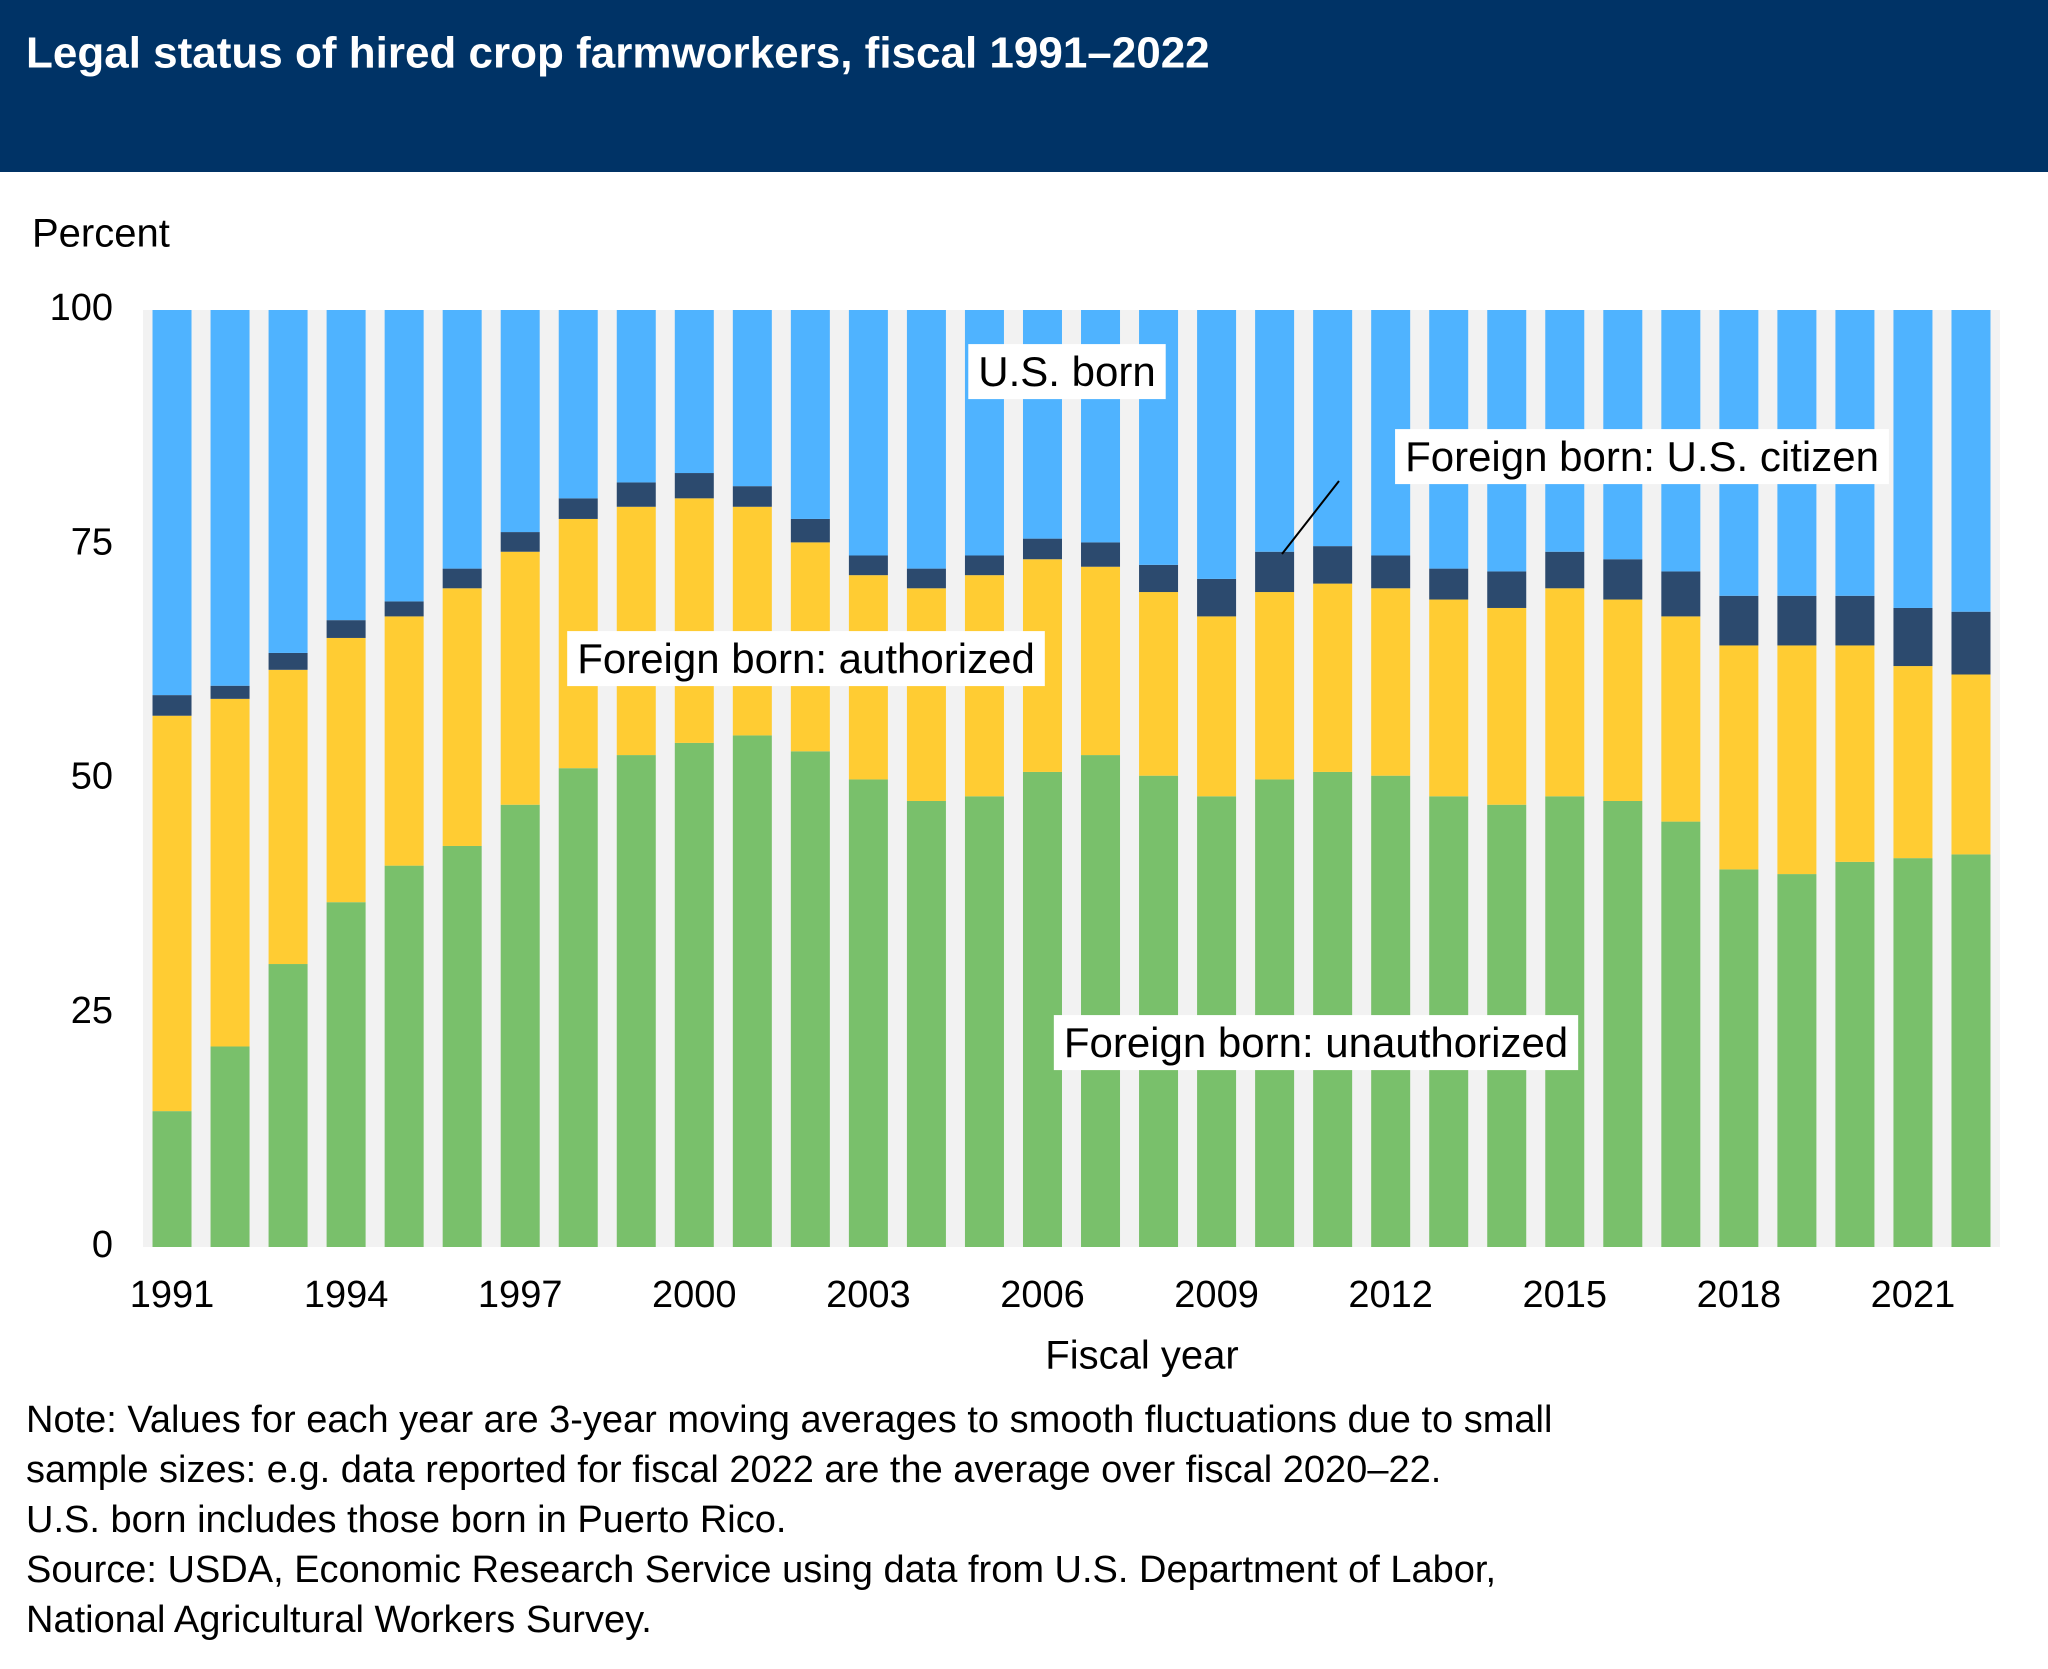 The height and width of the screenshot is (1669, 2048). What do you see at coordinates (1739, 1295) in the screenshot?
I see `x-tick-label: 2018` at bounding box center [1739, 1295].